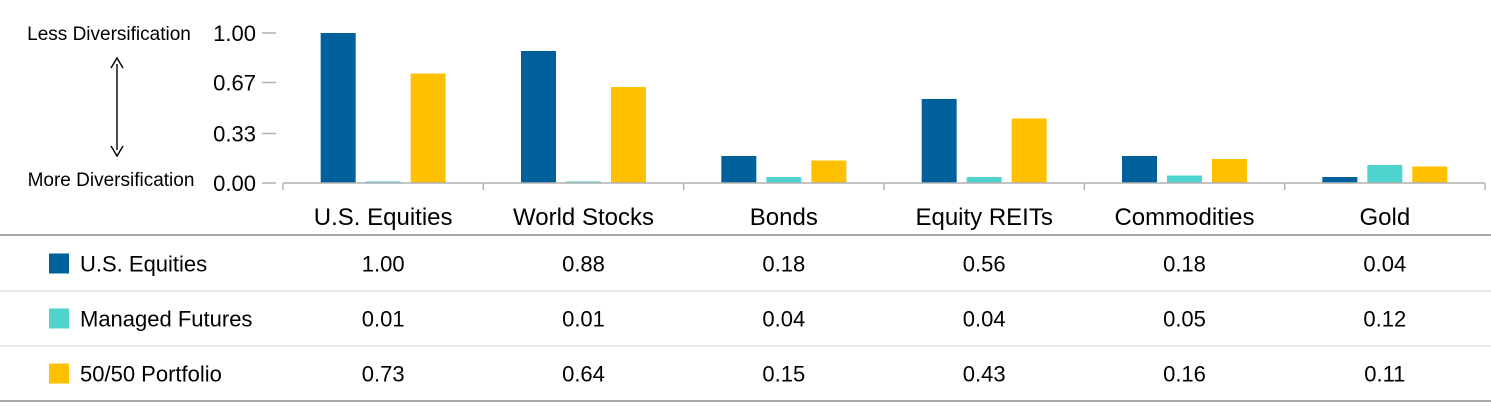  Describe the element at coordinates (117, 151) in the screenshot. I see `arrow-down-icon` at that location.